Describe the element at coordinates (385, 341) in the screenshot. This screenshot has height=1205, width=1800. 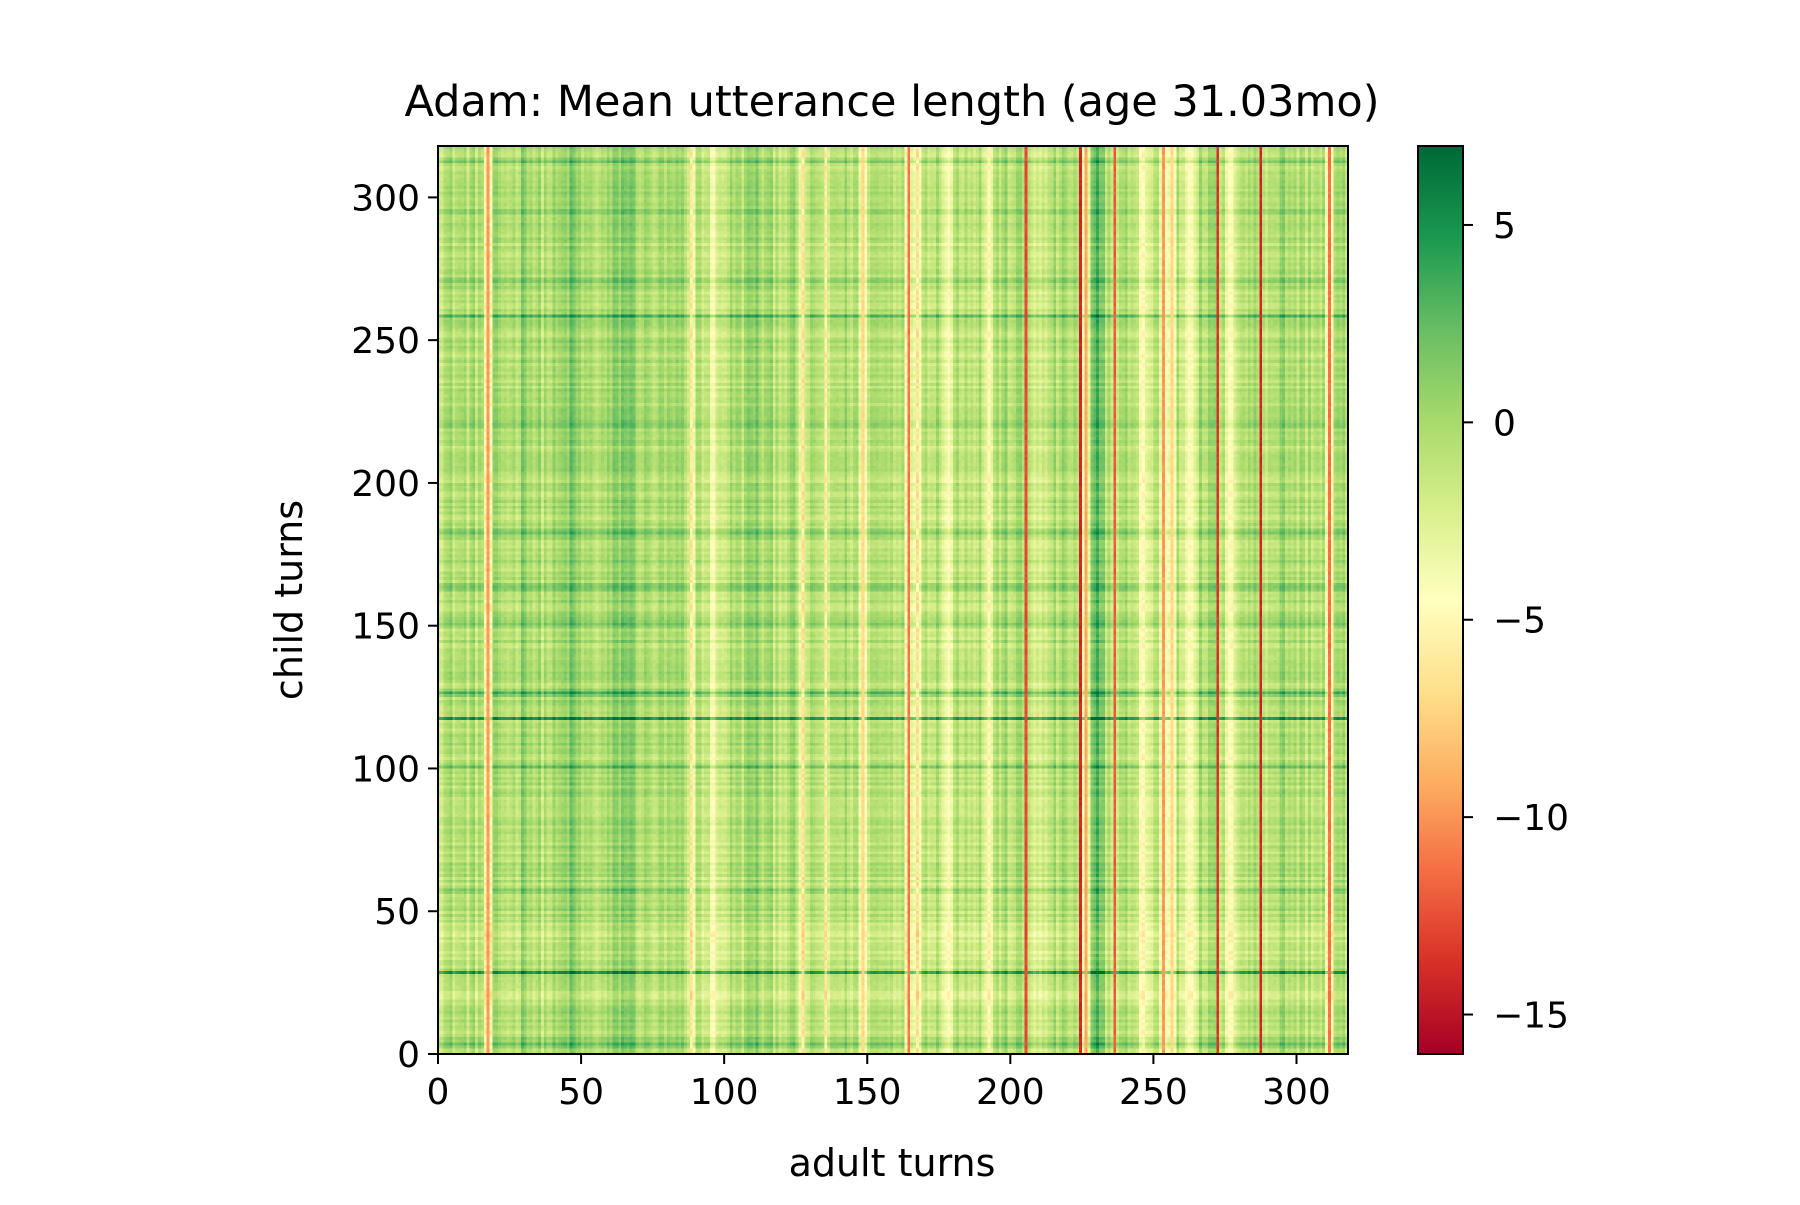
I see `y-tick-label: 250` at that location.